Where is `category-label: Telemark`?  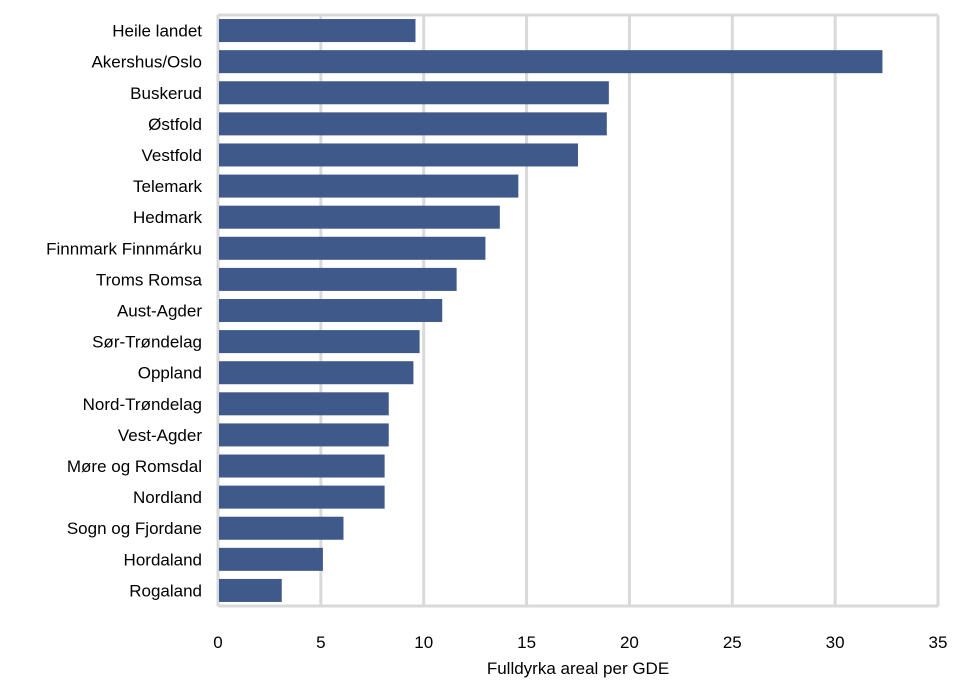 category-label: Telemark is located at coordinates (167, 186).